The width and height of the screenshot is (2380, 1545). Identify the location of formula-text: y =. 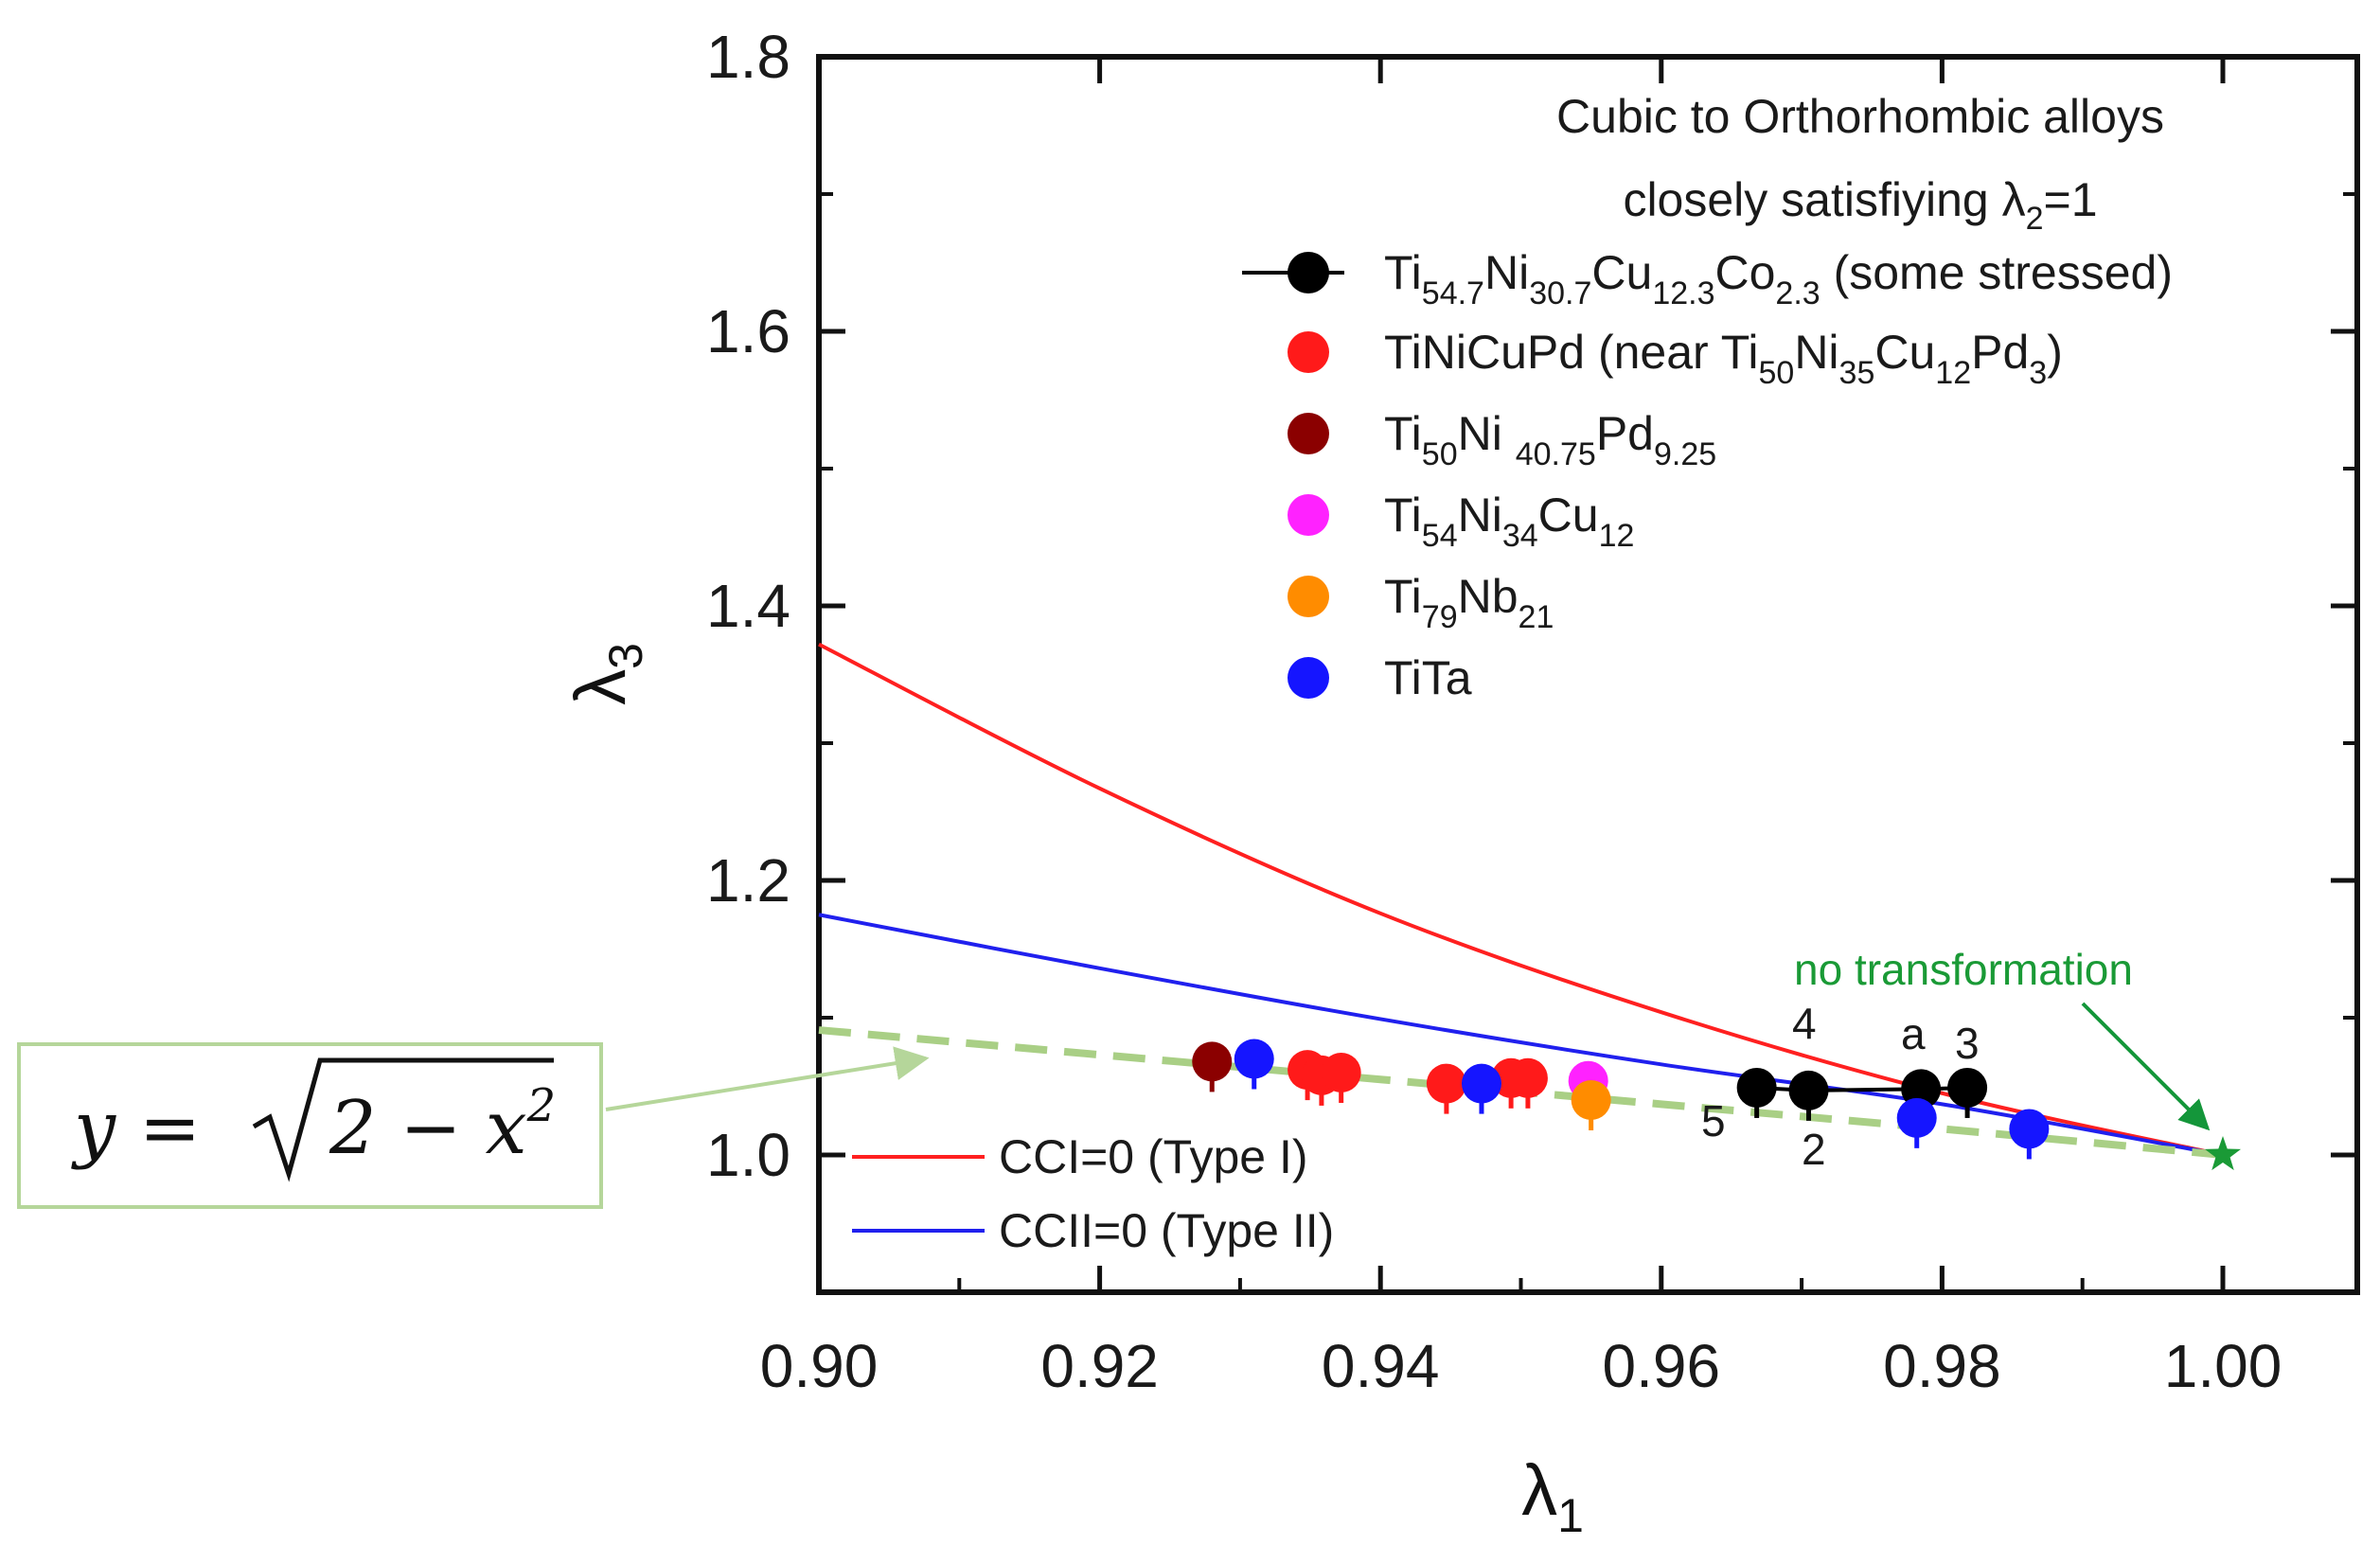
(136, 1128).